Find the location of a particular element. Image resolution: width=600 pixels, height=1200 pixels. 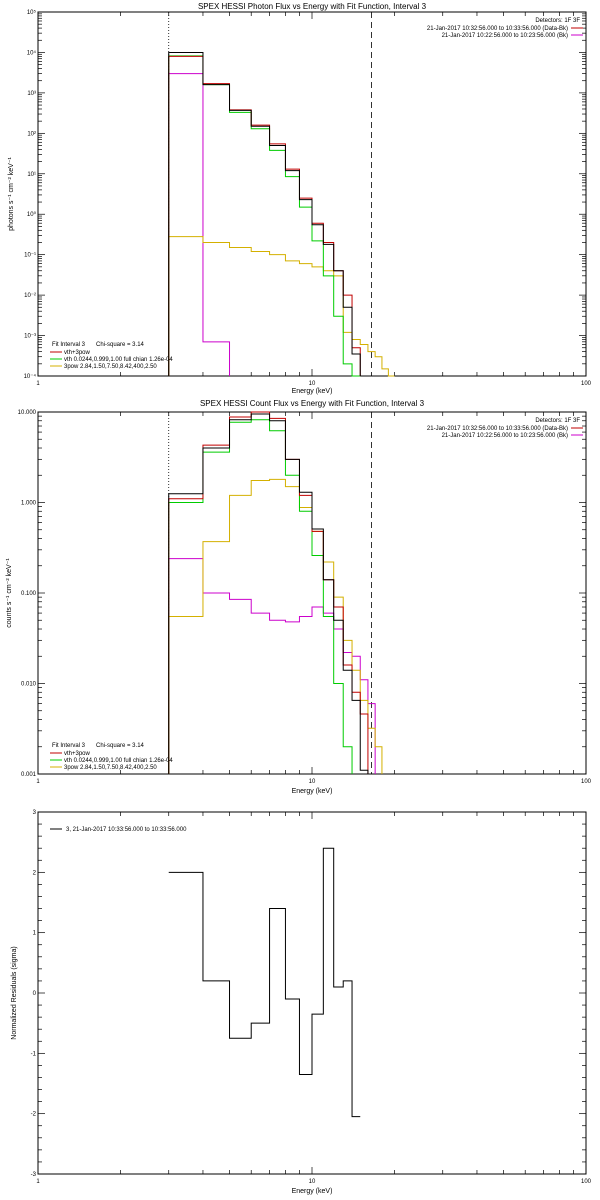

y-tick-label: 10⁻² is located at coordinates (30, 296).